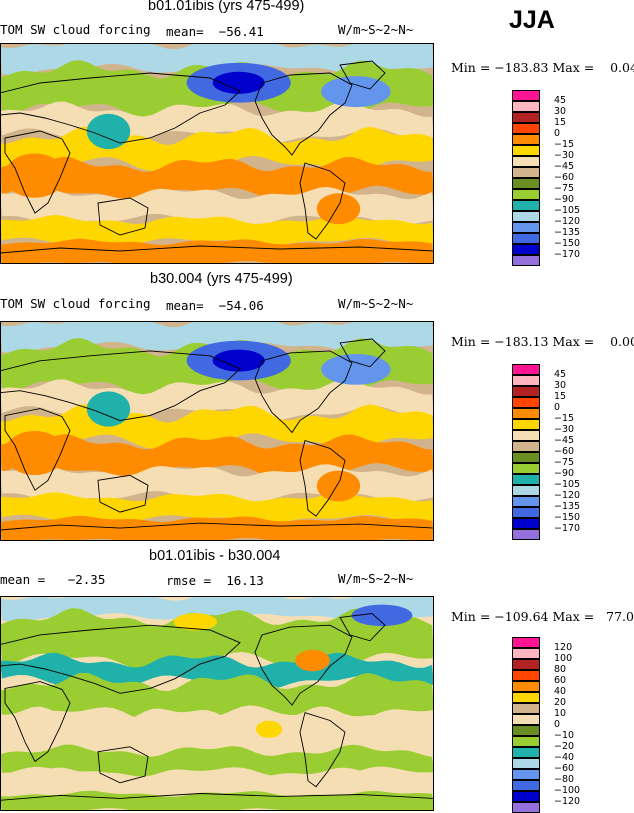 Image resolution: width=634 pixels, height=813 pixels. Describe the element at coordinates (376, 29) in the screenshot. I see `panel-1-units: W/m~S~2~N~` at that location.